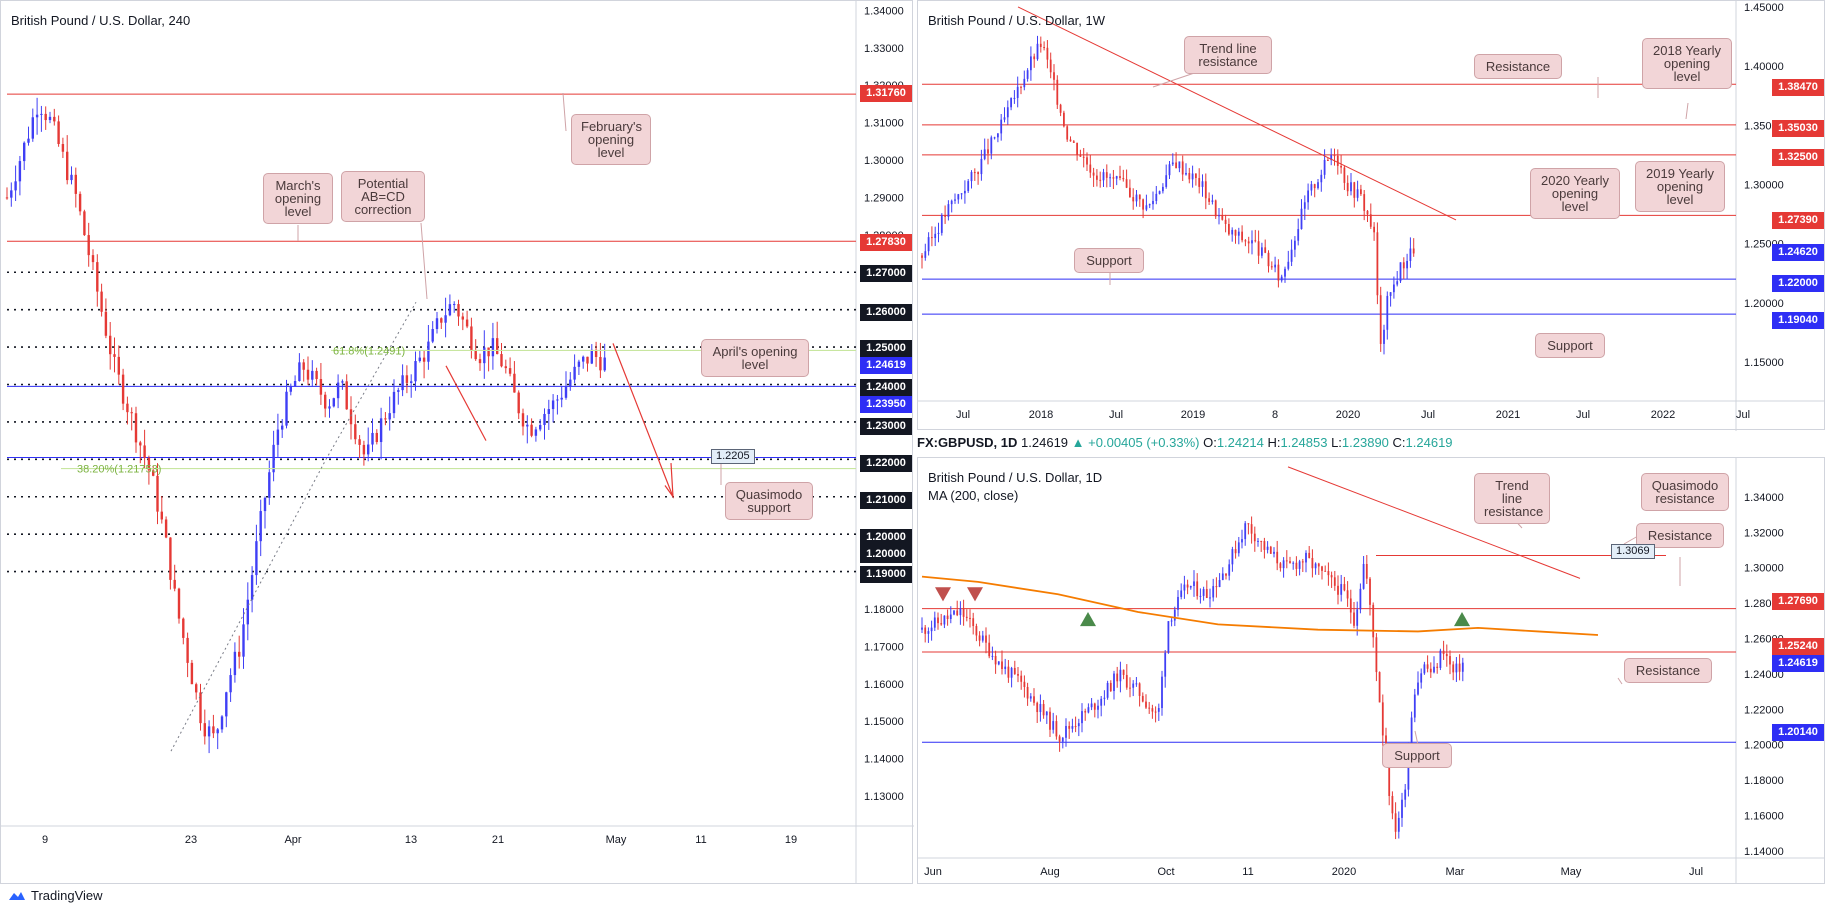 The image size is (1825, 909). What do you see at coordinates (1663, 415) in the screenshot?
I see `x-tick-label: 2022` at bounding box center [1663, 415].